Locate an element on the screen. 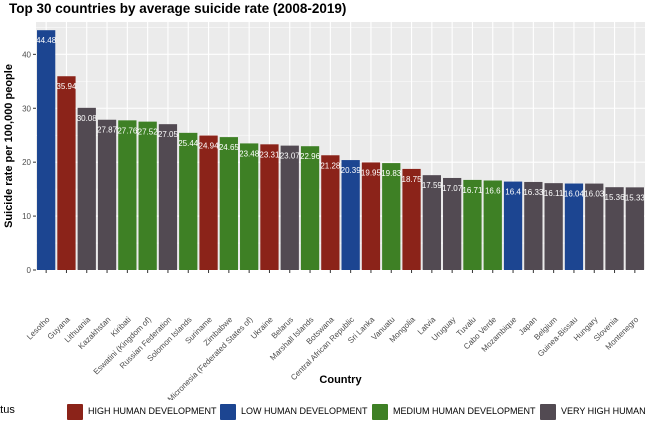 The width and height of the screenshot is (648, 432). bar-value-label: 24.94 is located at coordinates (209, 146).